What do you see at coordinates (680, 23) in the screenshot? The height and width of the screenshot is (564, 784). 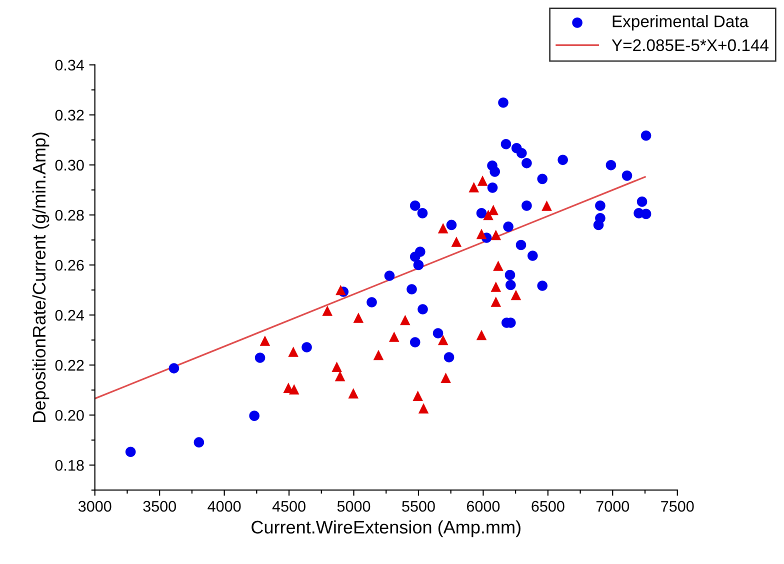 I see `legend-label: Experimental Data` at bounding box center [680, 23].